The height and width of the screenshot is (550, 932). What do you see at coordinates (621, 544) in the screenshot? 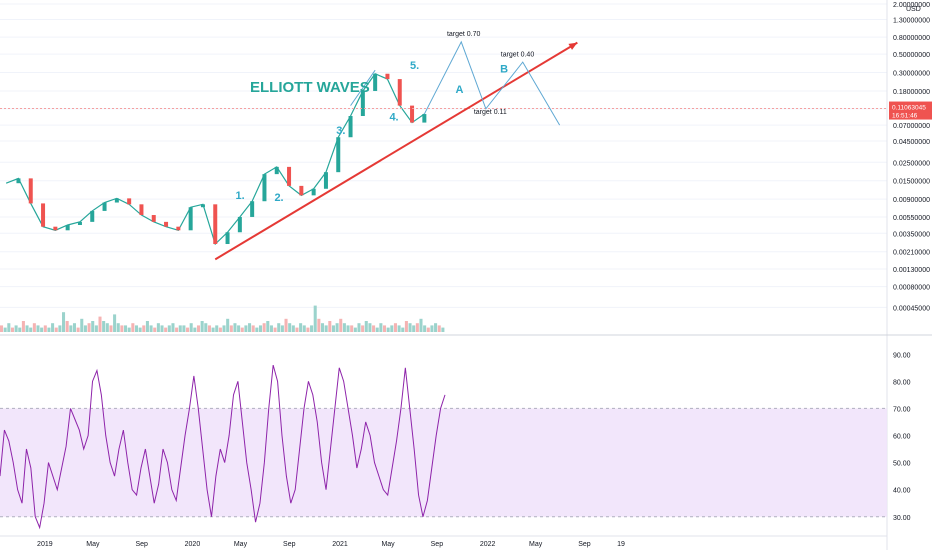
I see `time-tick-label: 19` at bounding box center [621, 544].